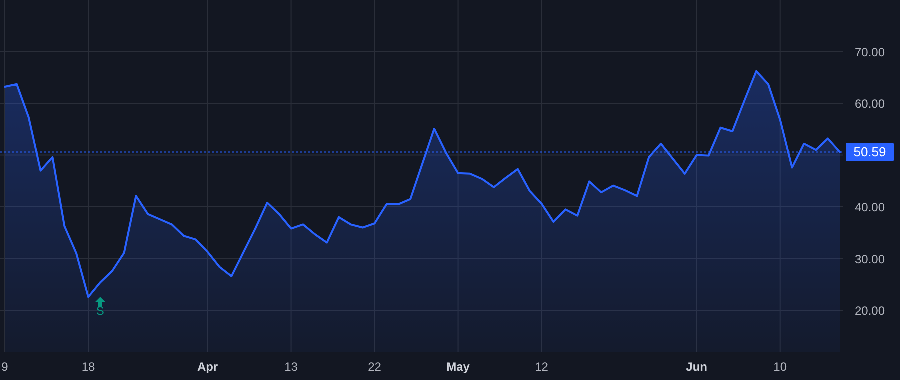 The height and width of the screenshot is (380, 900). Describe the element at coordinates (5, 367) in the screenshot. I see `x-tick-label: 9` at that location.